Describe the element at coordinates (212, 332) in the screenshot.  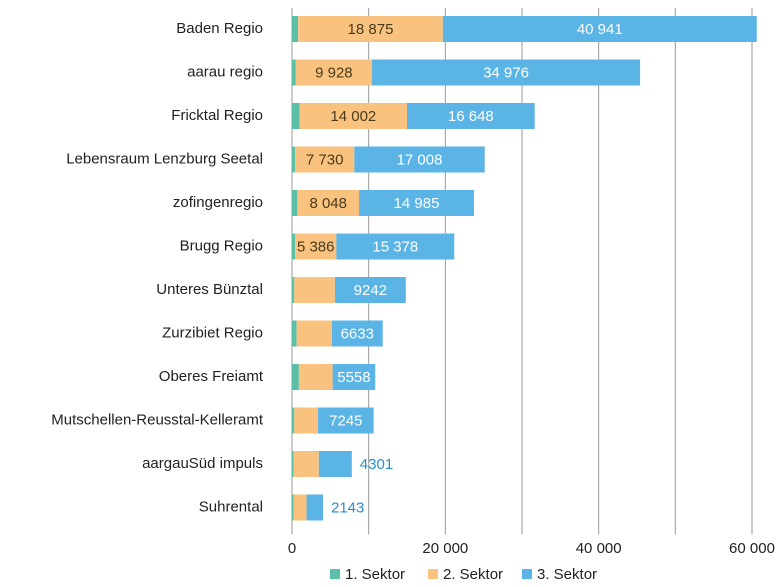
I see `category-label: Zurzibiet Regio` at that location.